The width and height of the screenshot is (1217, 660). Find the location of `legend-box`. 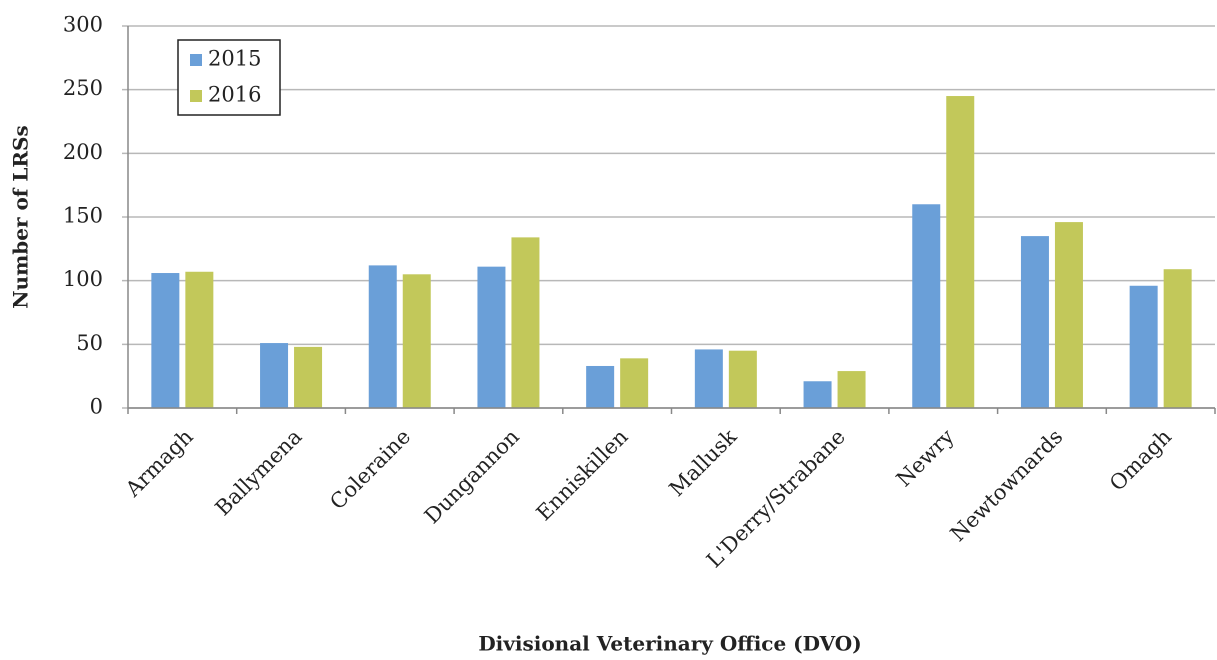

legend-box is located at coordinates (229, 77).